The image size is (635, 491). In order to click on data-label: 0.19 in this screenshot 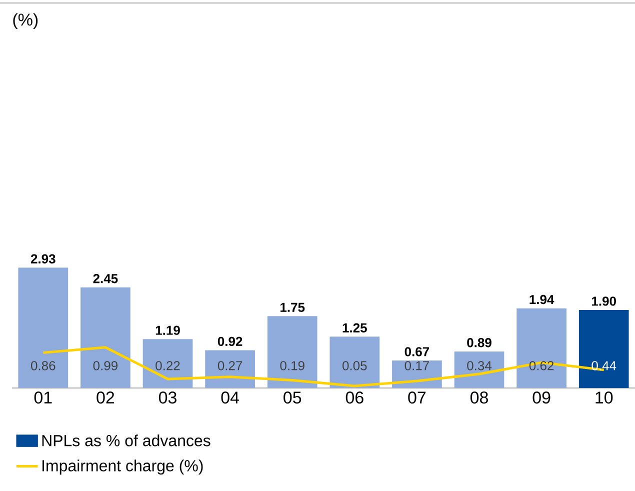, I will do `click(292, 365)`.